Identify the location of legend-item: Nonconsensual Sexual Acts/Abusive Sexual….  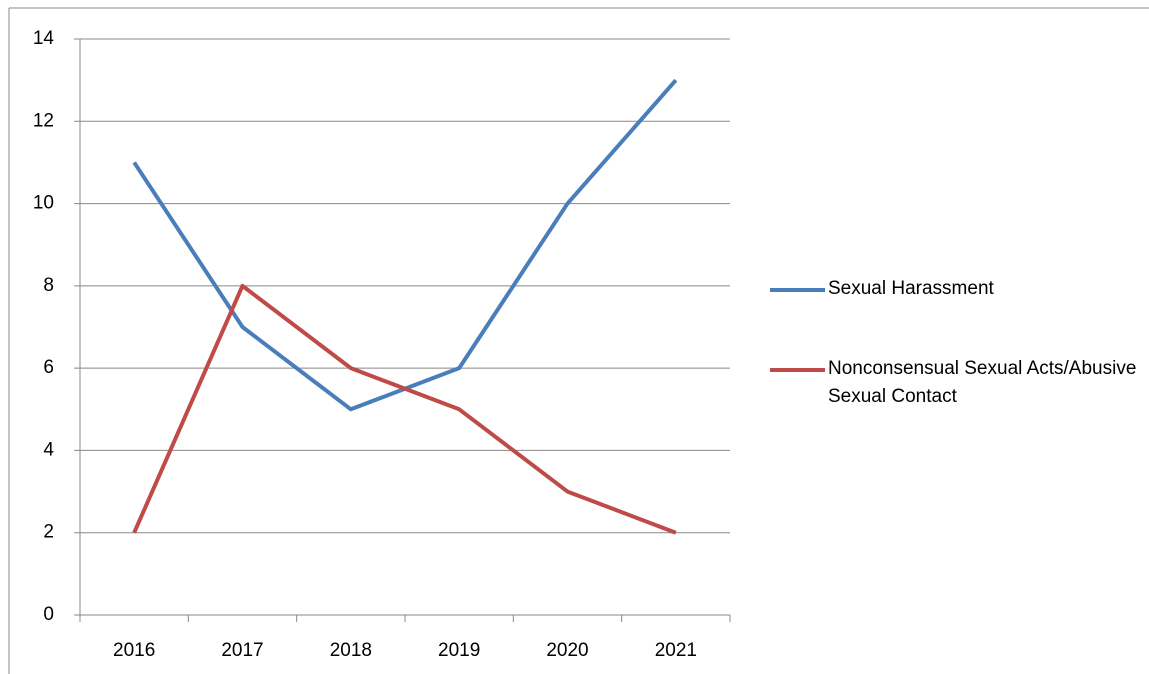
(982, 382).